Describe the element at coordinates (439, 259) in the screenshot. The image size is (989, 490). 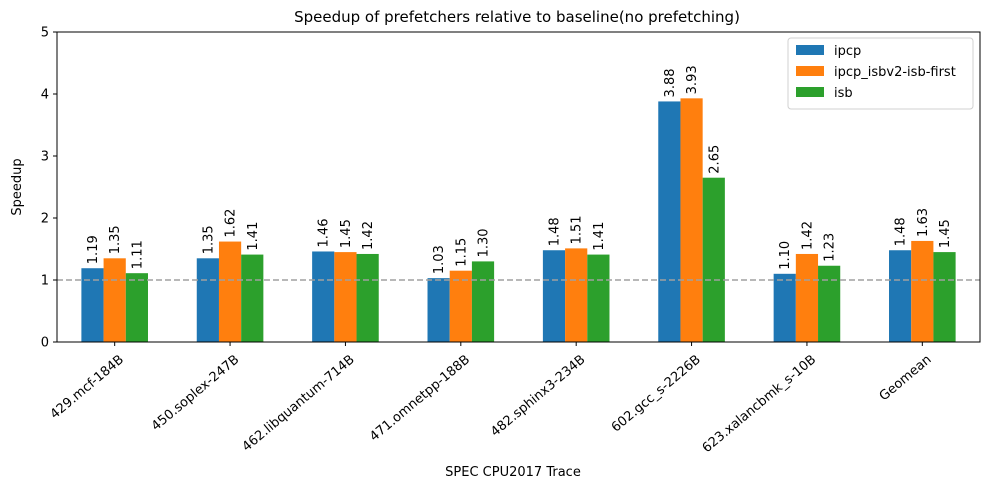
I see `bar-value-label: 1.03` at that location.